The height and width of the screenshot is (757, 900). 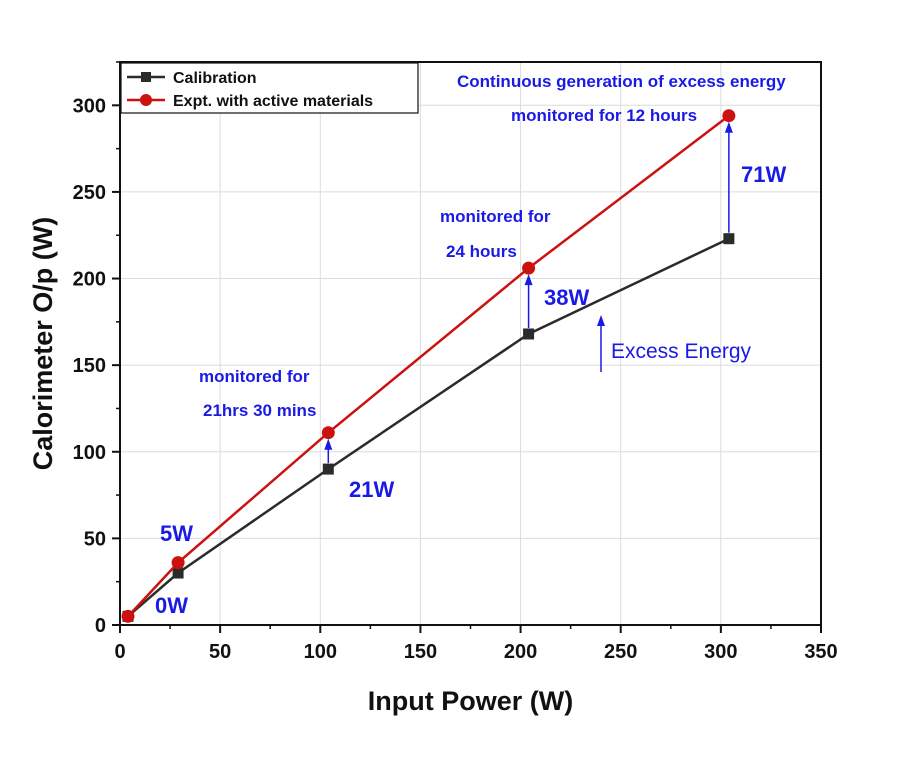 What do you see at coordinates (763, 174) in the screenshot?
I see `annotation-text: 71W` at bounding box center [763, 174].